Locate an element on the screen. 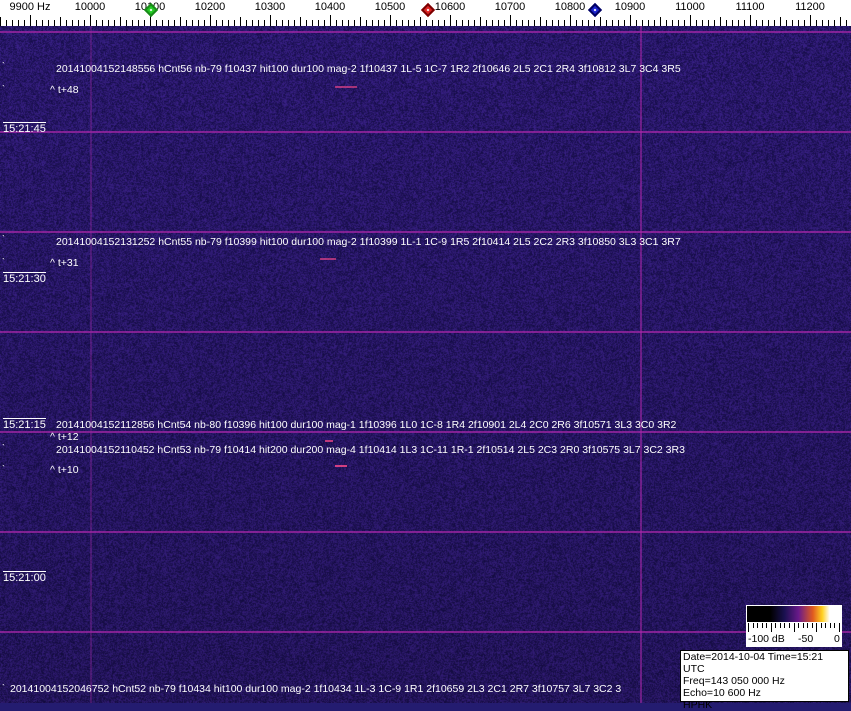 Image resolution: width=851 pixels, height=711 pixels. freq-label: 10600 is located at coordinates (450, 7).